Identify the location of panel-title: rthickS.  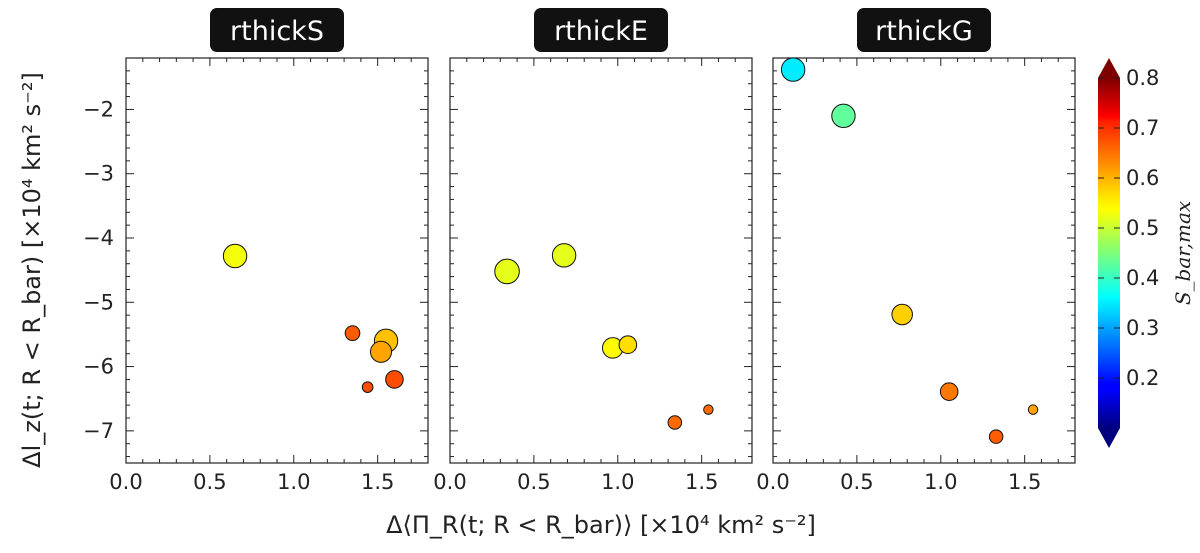
(277, 30).